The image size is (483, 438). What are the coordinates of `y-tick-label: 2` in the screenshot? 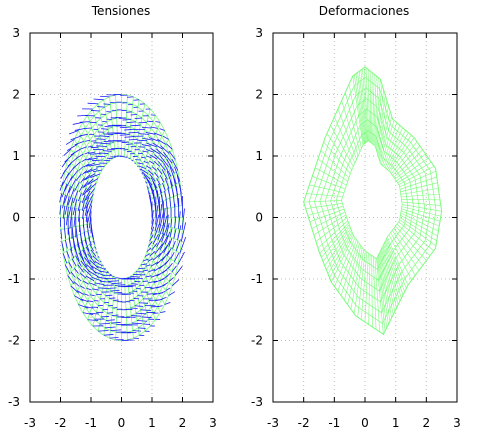 It's located at (16, 95).